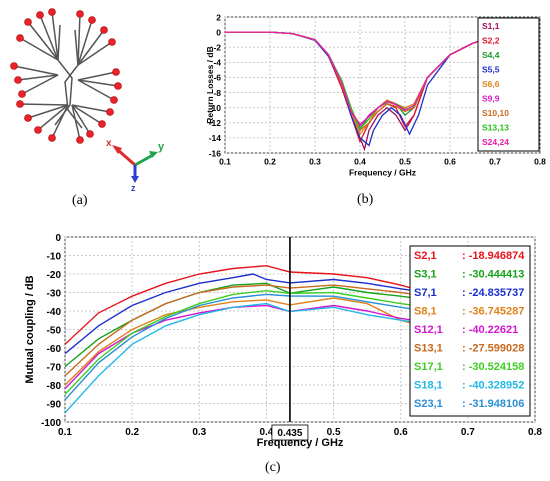 This screenshot has width=550, height=481. I want to click on legend-entry-S13-1: S13,1, so click(428, 349).